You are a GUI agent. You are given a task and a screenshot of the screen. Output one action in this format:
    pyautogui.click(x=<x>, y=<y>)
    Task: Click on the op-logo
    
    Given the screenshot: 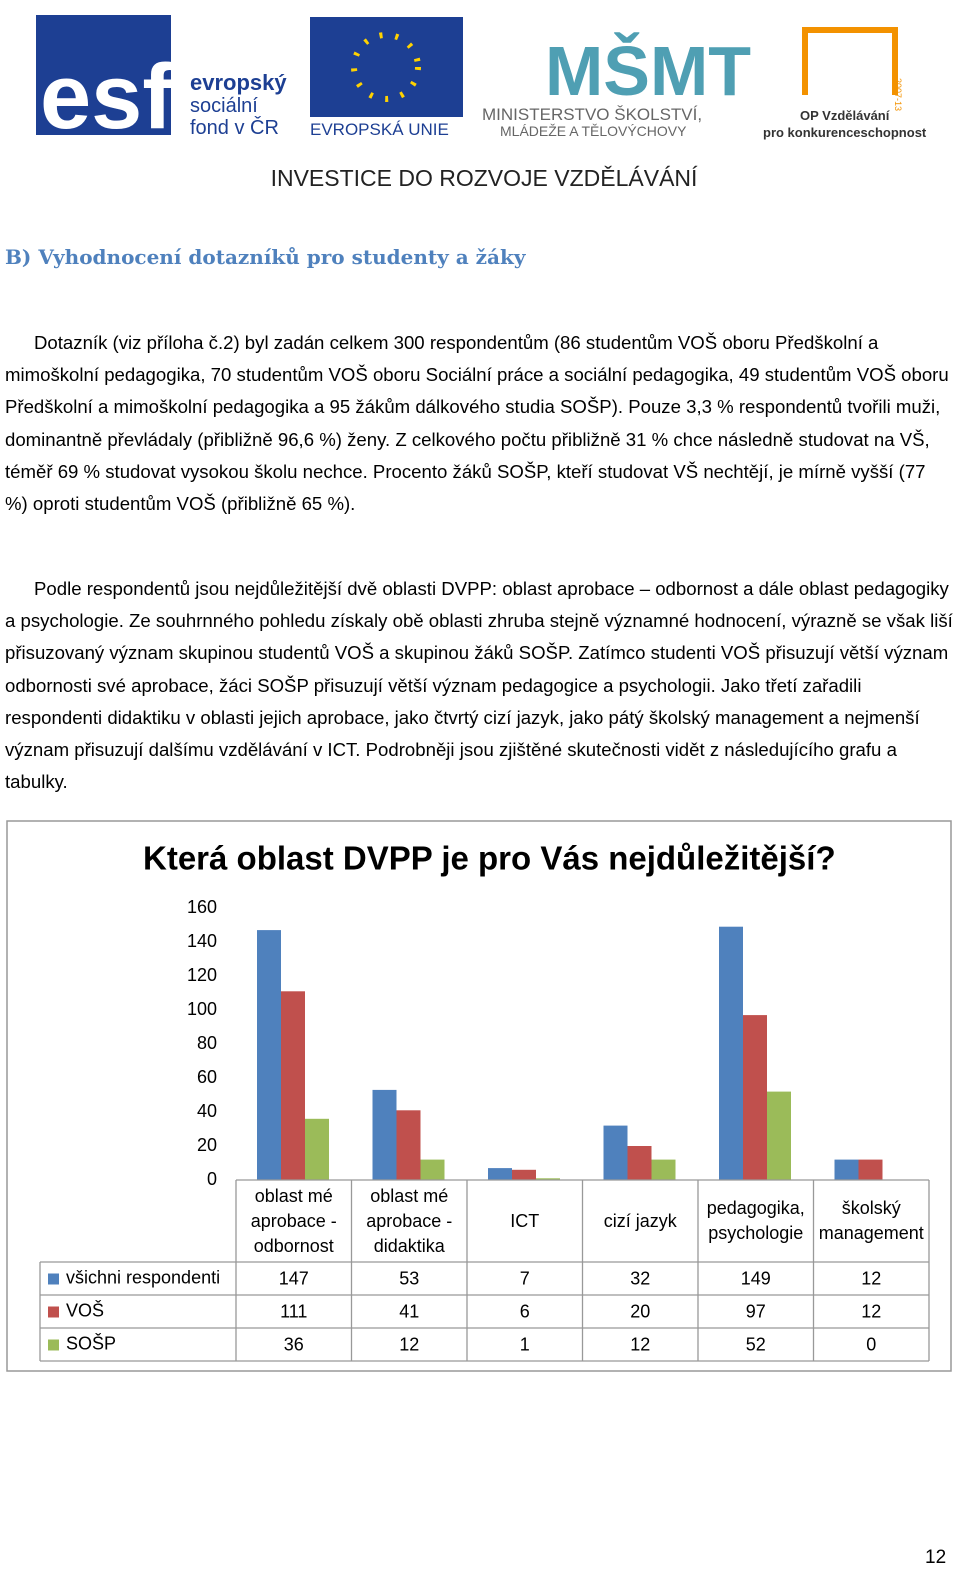 What is the action you would take?
    pyautogui.click(x=850, y=61)
    